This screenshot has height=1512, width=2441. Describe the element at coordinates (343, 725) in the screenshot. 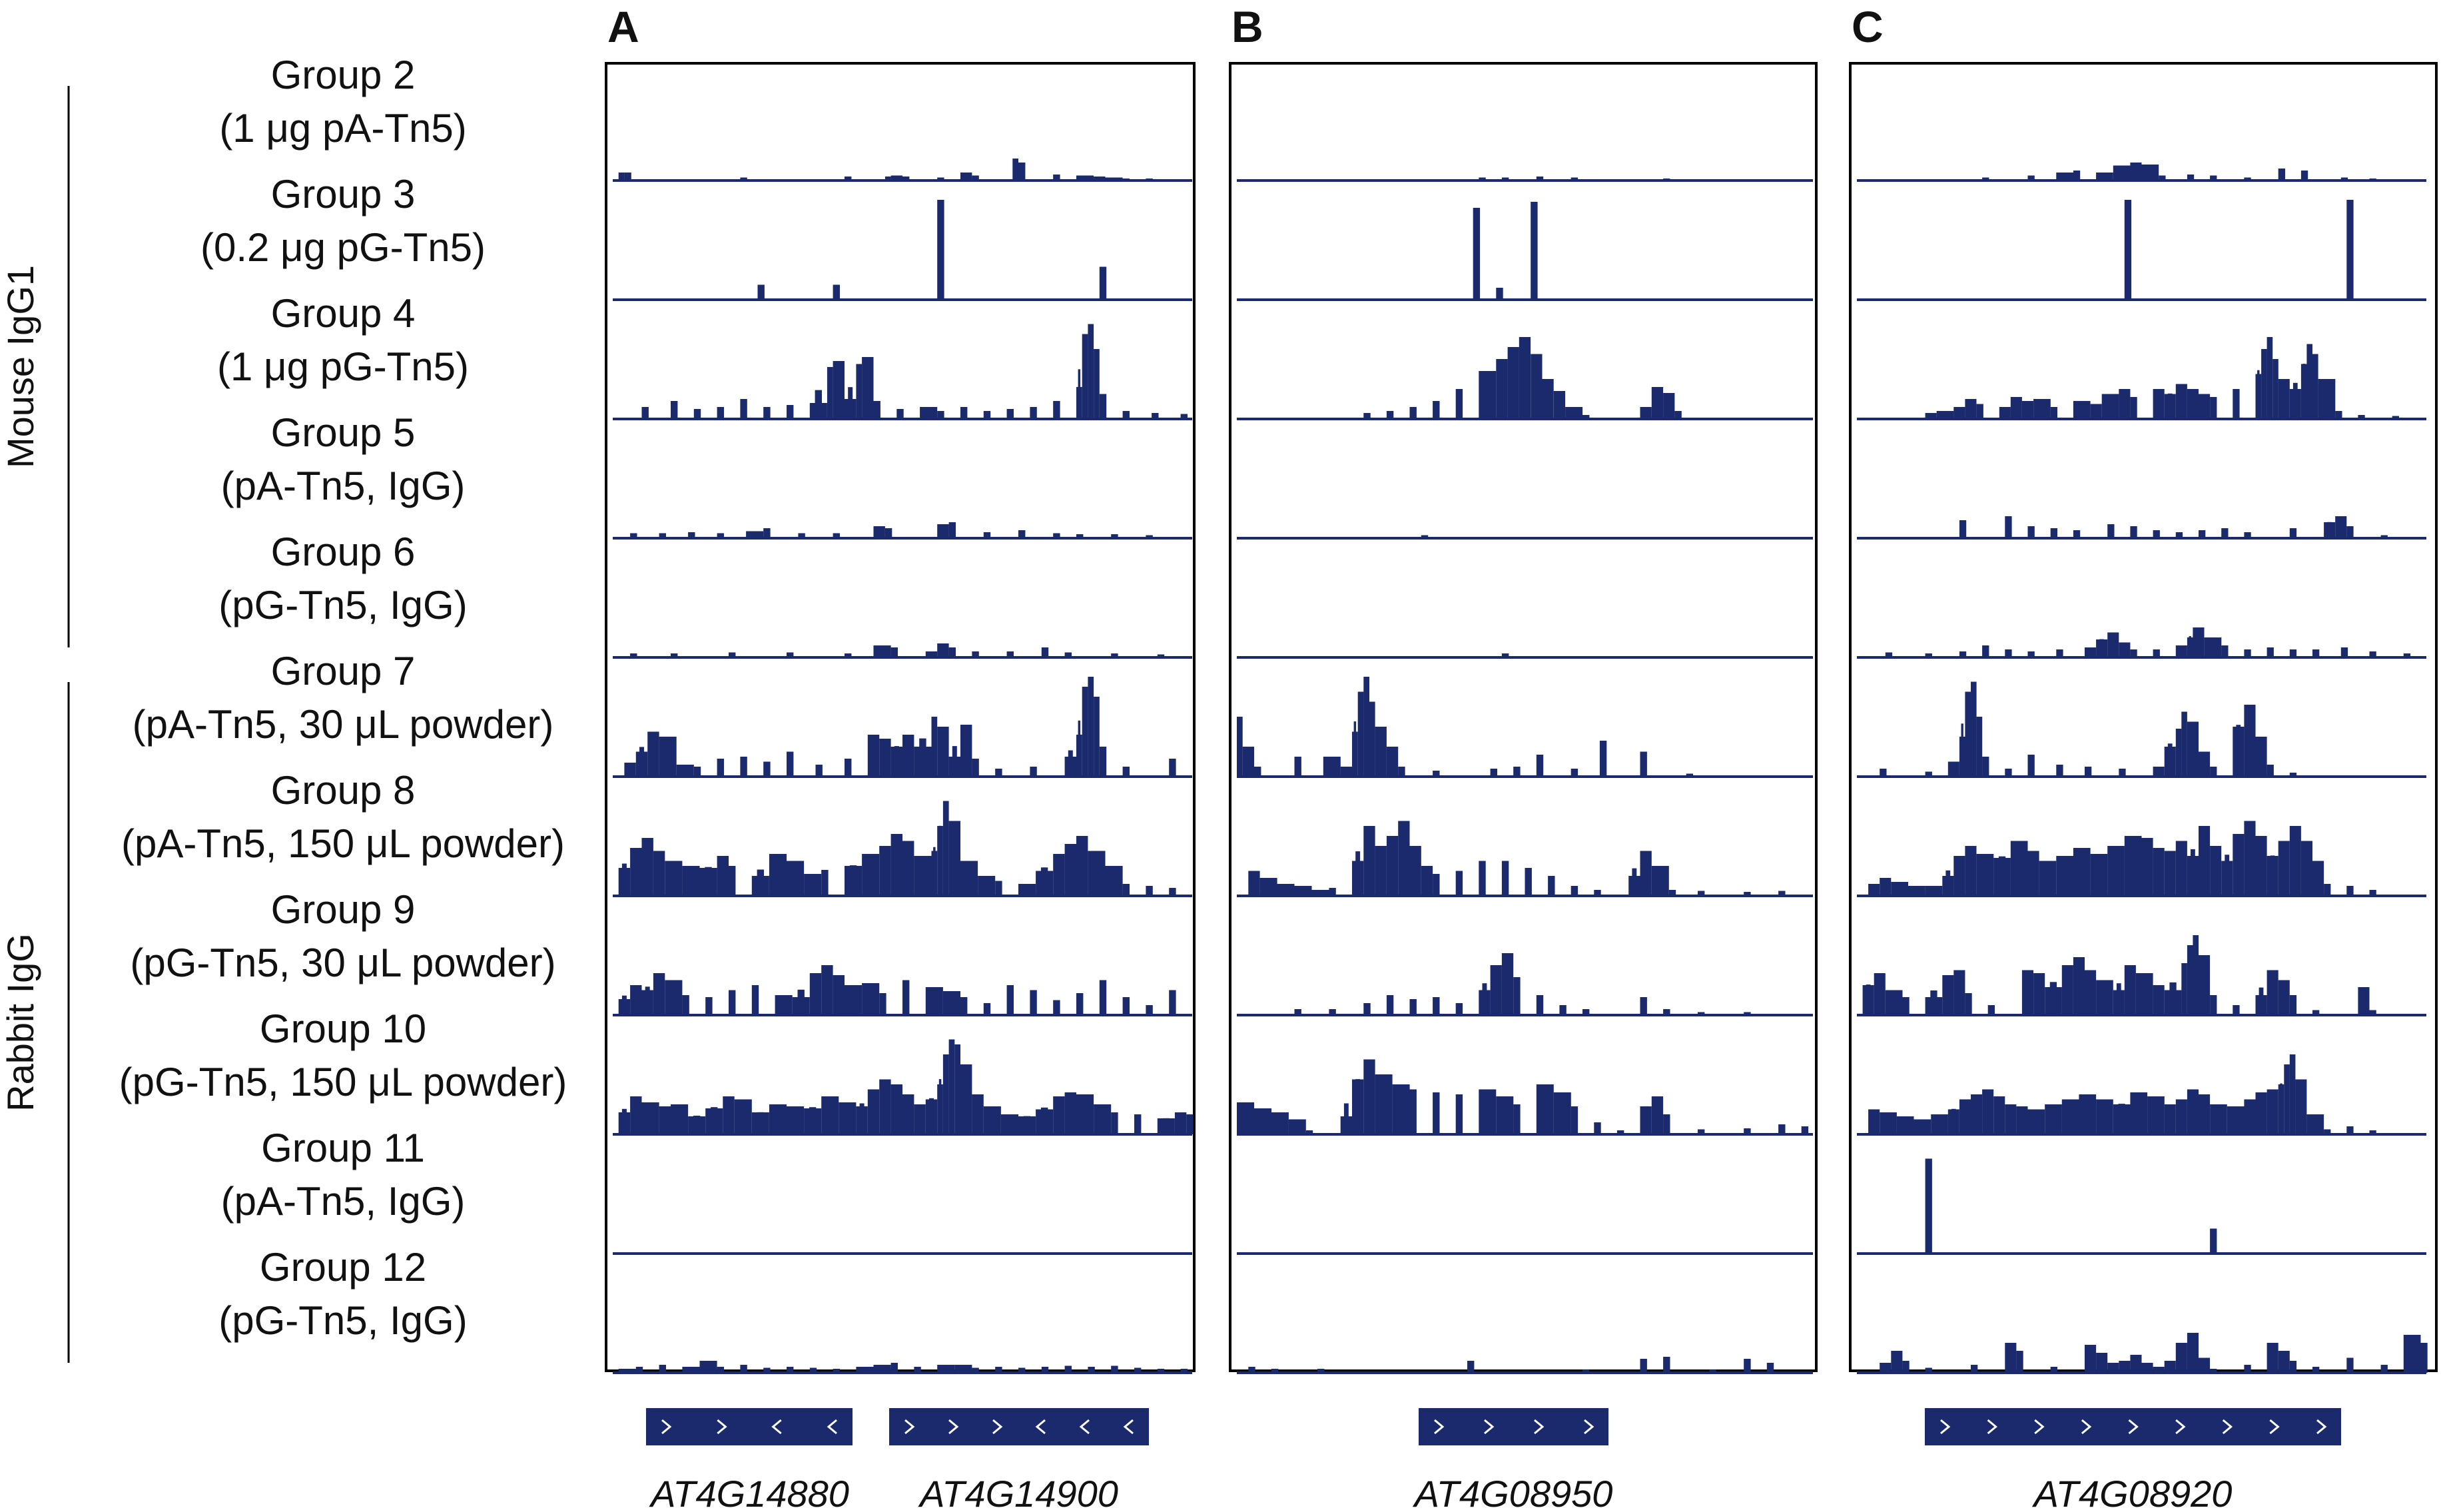

I see `row-label-line2: (pA-Tn5, 30 μL powder)` at that location.